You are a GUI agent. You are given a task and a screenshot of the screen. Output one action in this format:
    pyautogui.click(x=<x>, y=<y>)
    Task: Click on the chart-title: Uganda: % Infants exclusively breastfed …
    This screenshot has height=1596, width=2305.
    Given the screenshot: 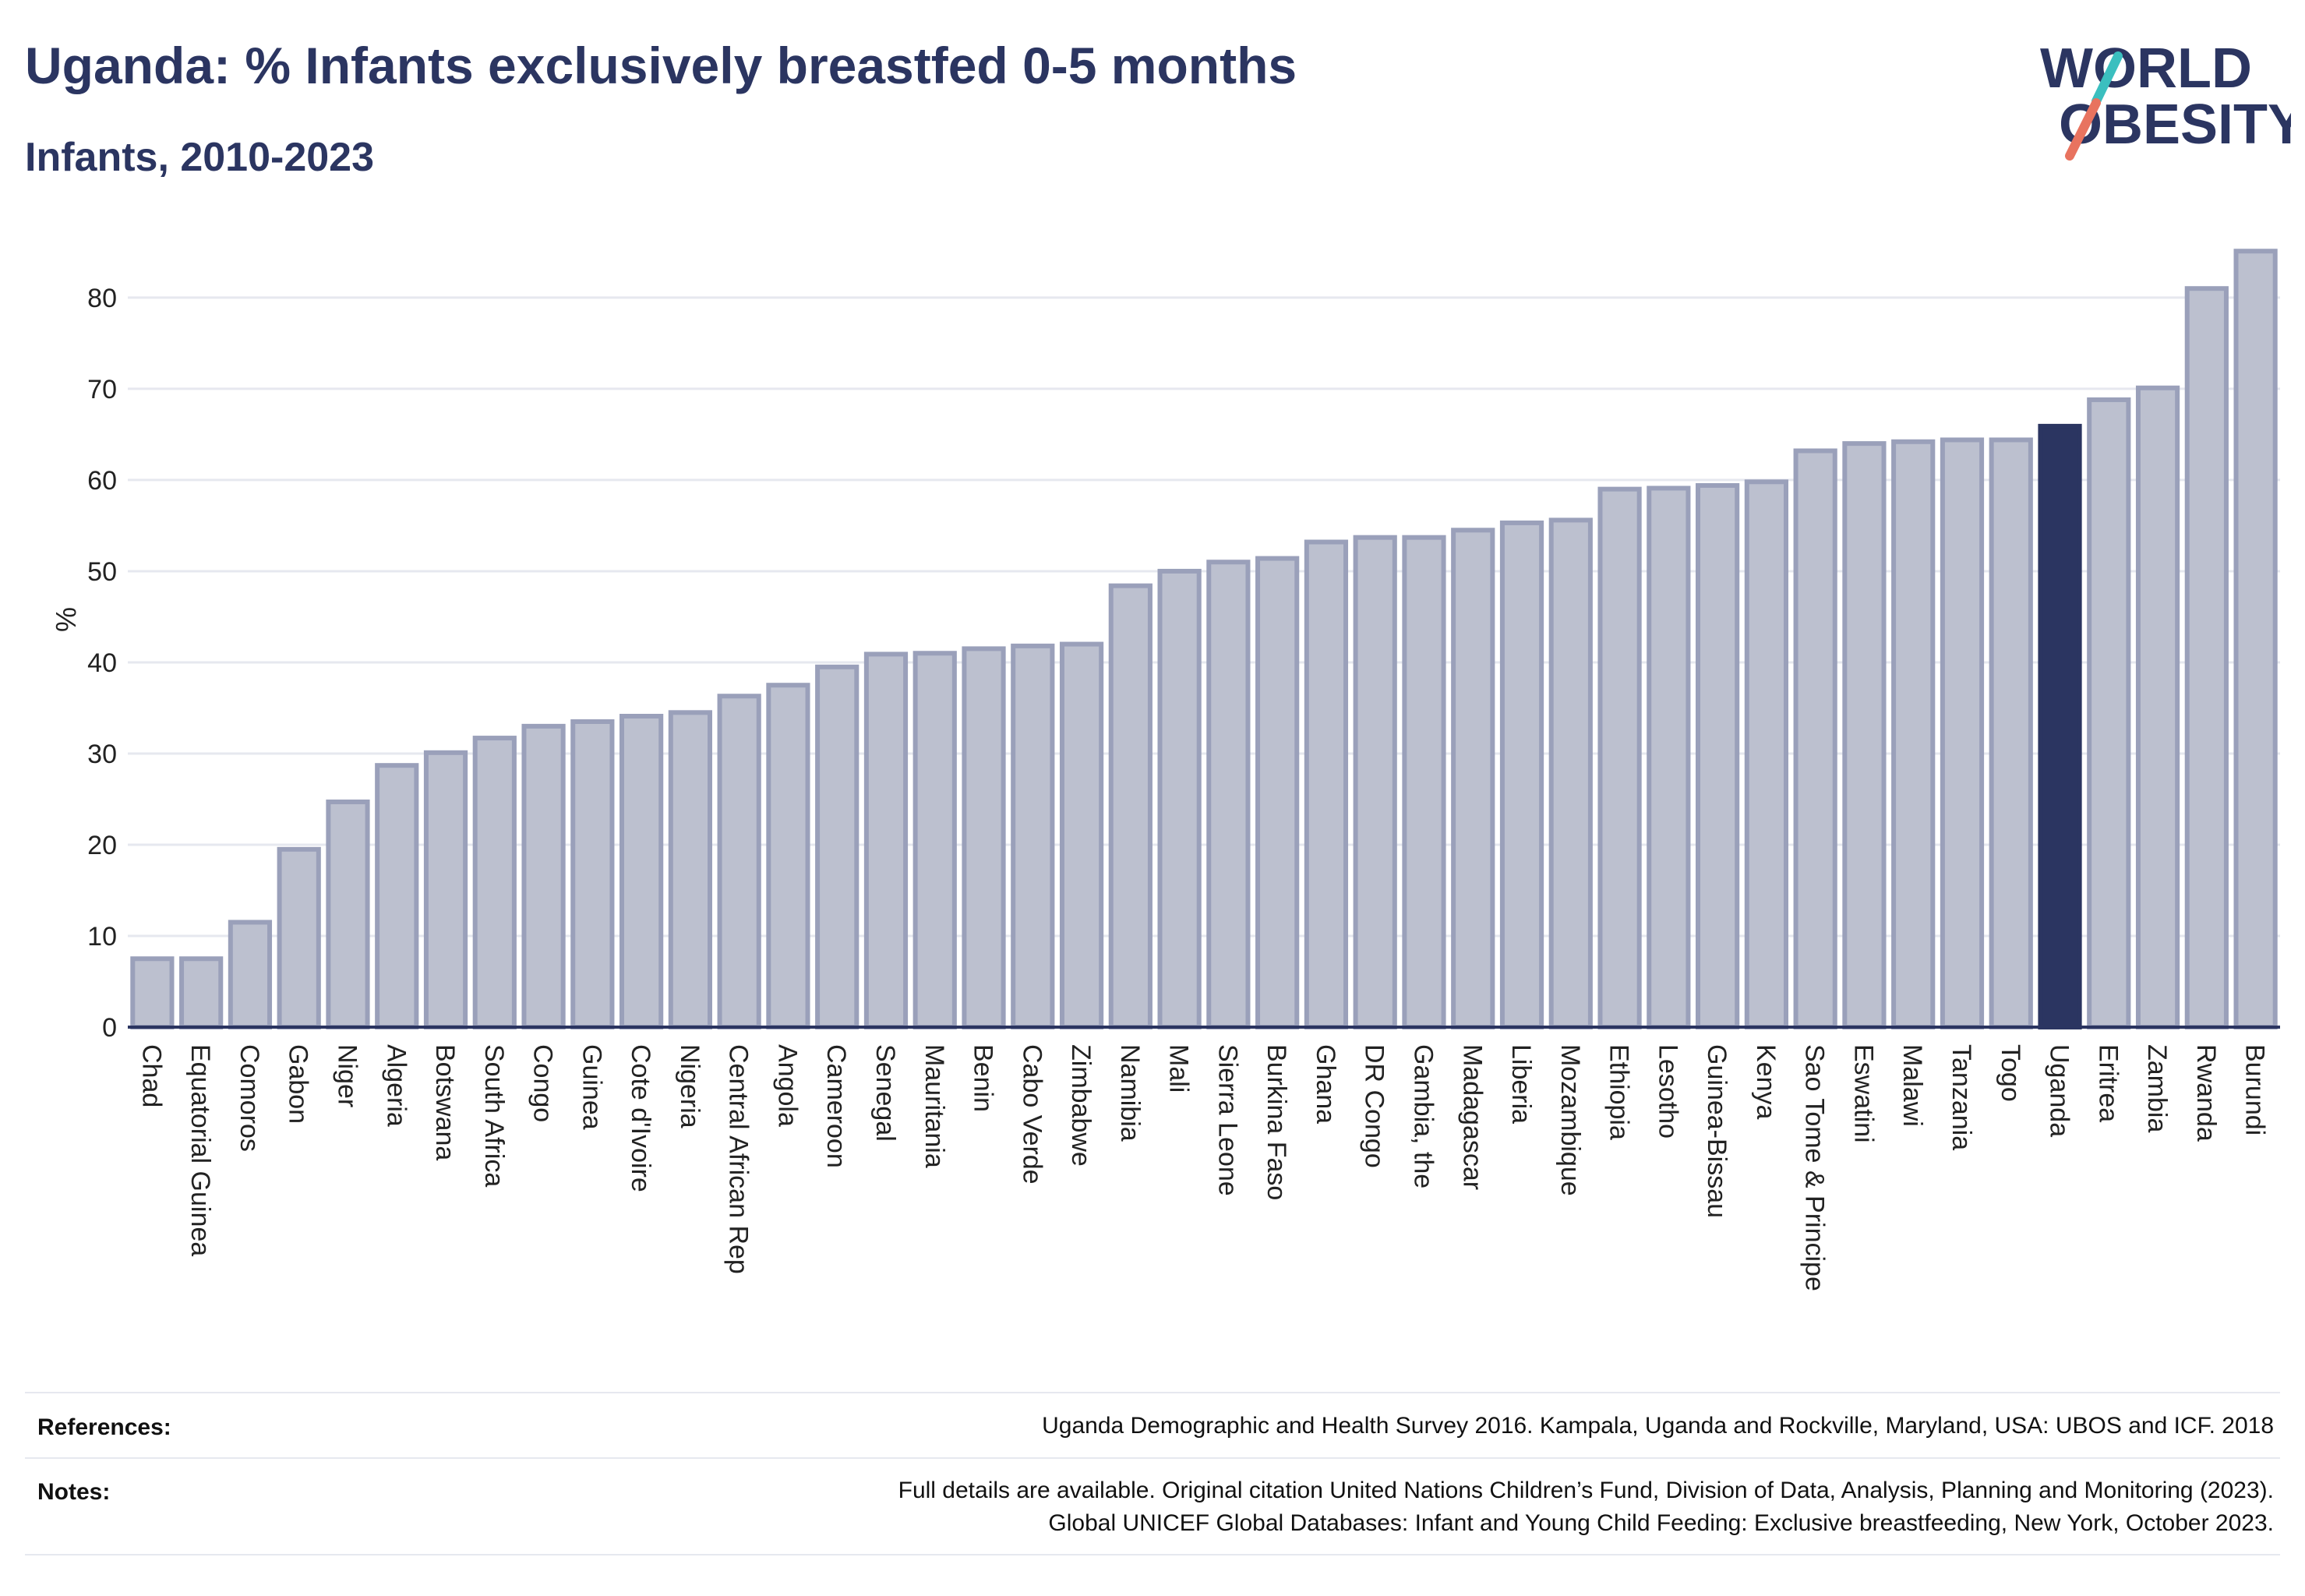 What is the action you would take?
    pyautogui.click(x=661, y=65)
    